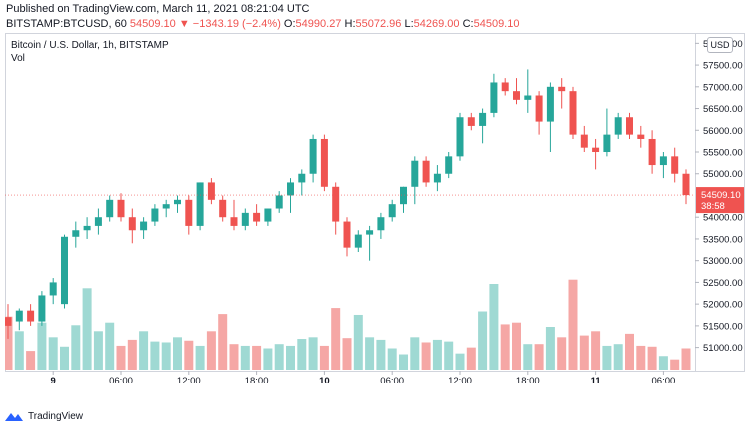 Image resolution: width=750 pixels, height=430 pixels. What do you see at coordinates (409, 24) in the screenshot?
I see `low-label: L:` at bounding box center [409, 24].